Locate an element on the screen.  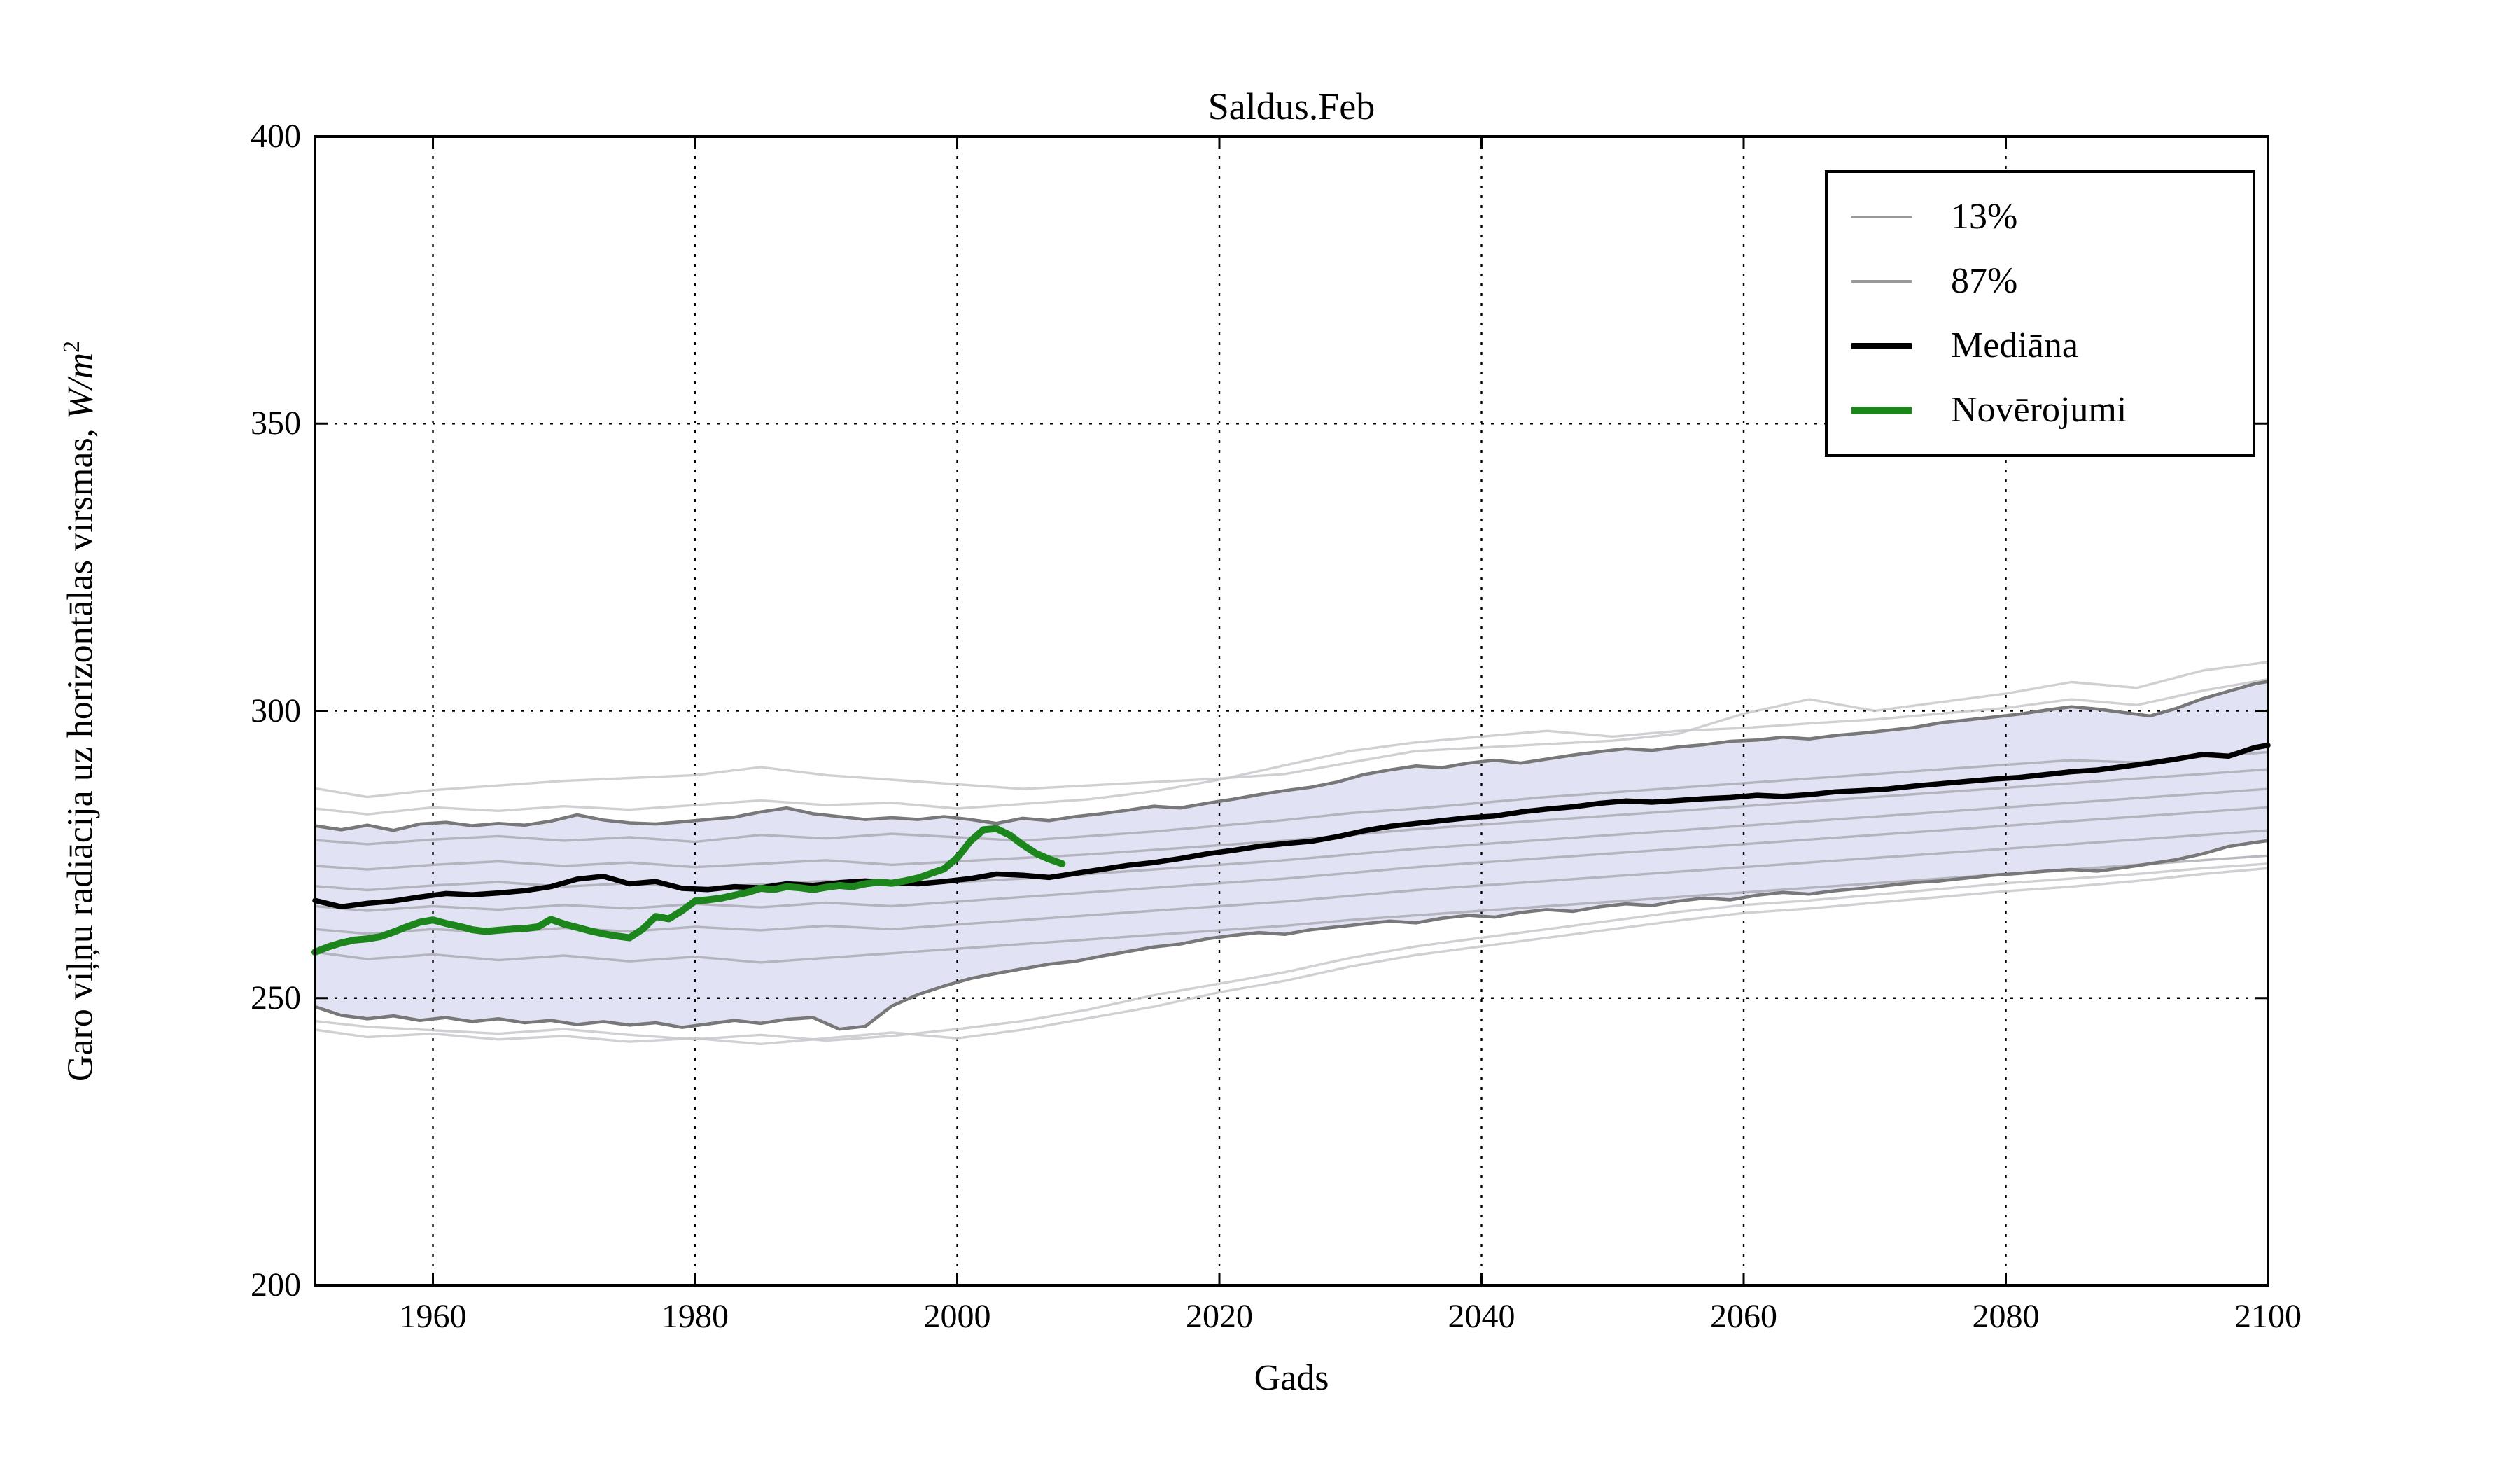
x-tick-label: 1960 is located at coordinates (433, 1316).